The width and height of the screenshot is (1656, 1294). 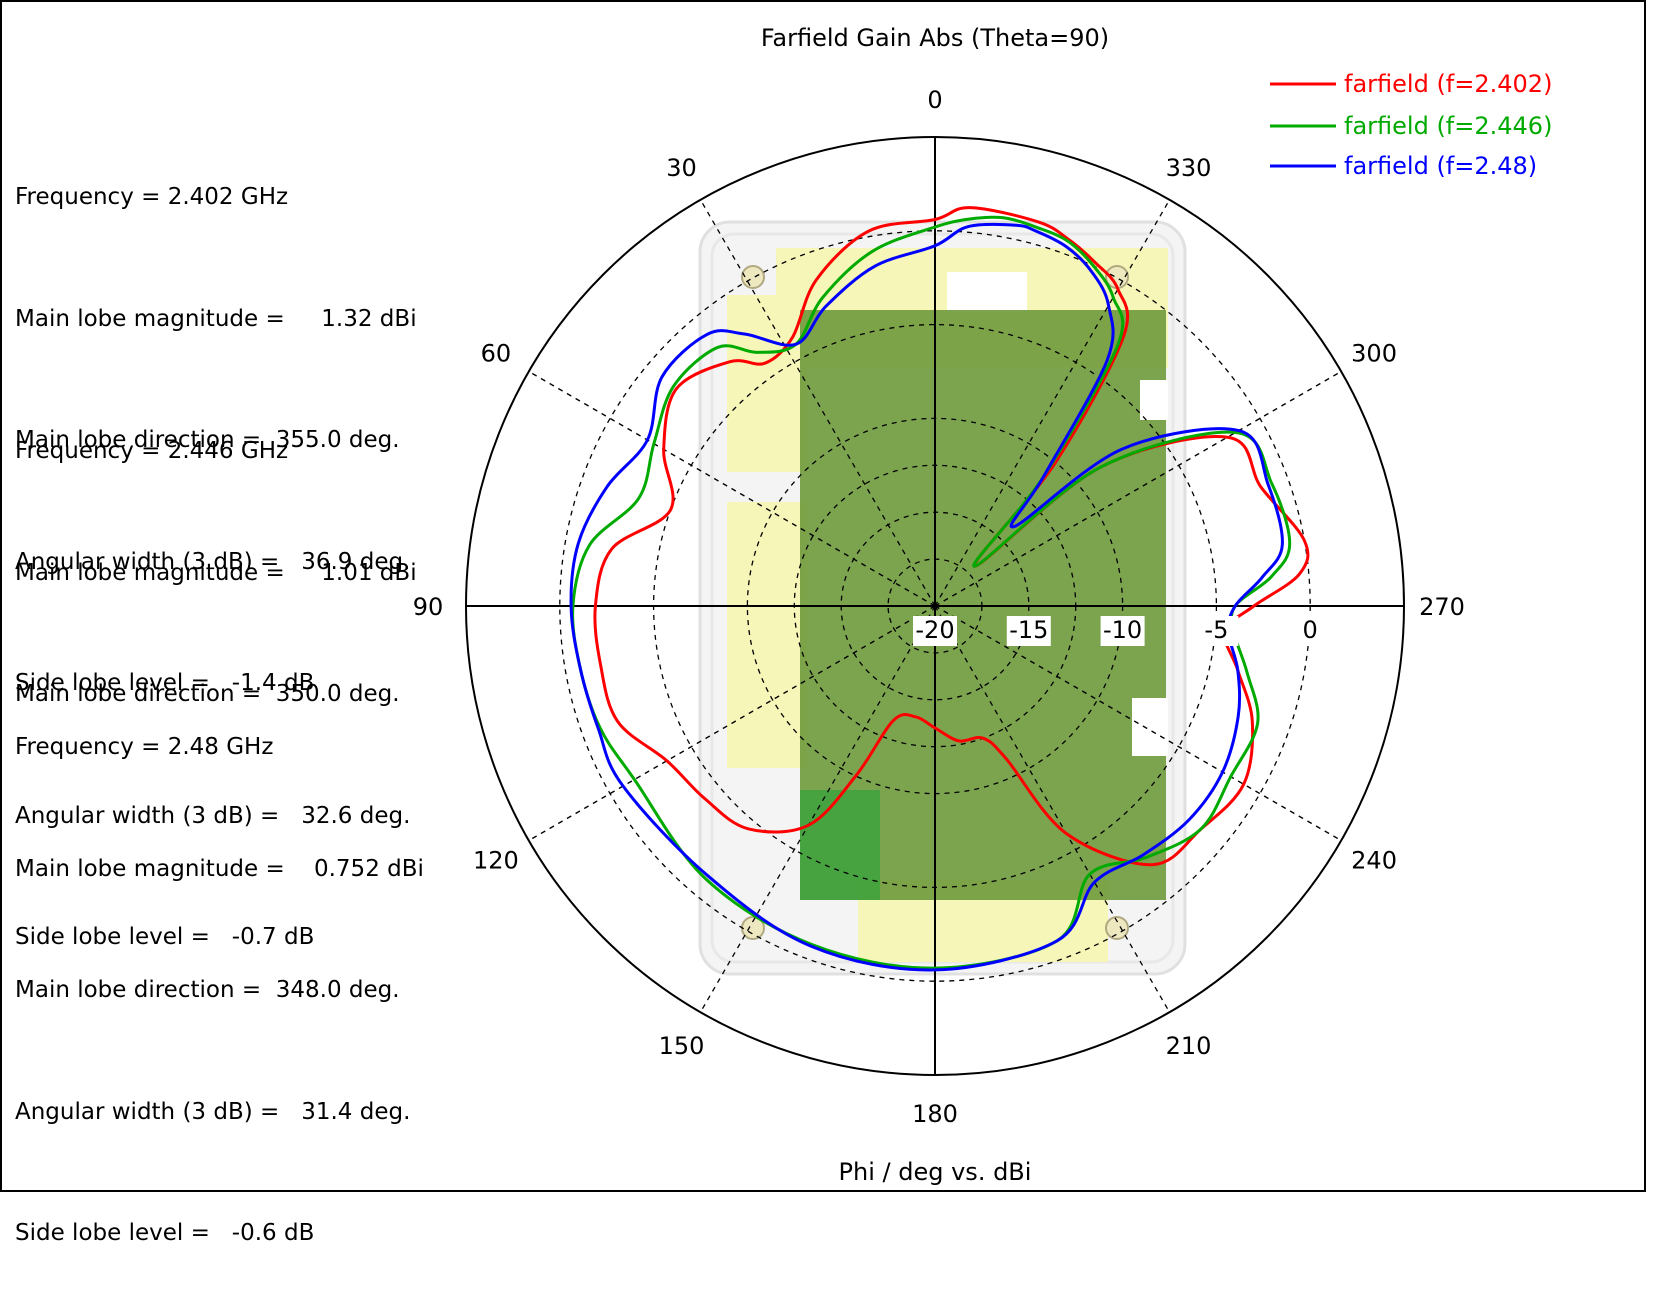 What do you see at coordinates (216, 573) in the screenshot?
I see `annotation-magnitude: Main lobe magnitude = 1.01 dBi` at bounding box center [216, 573].